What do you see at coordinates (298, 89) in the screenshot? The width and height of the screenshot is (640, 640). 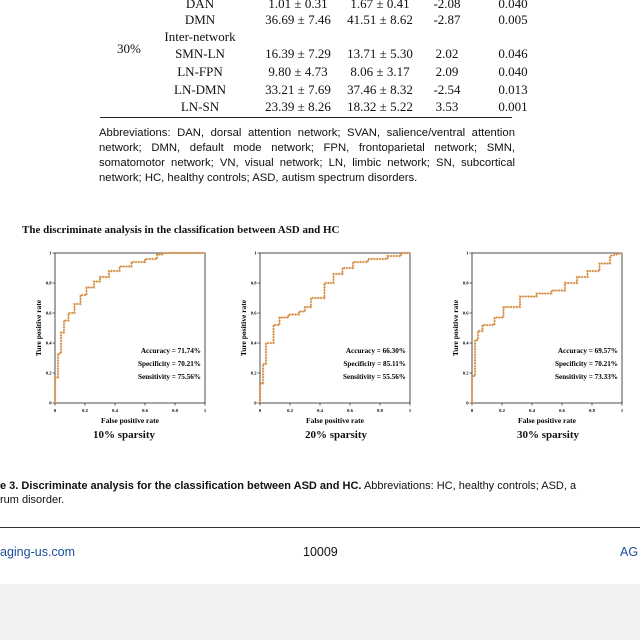 I see `table-cell-a: 33.21 ± 7.69` at bounding box center [298, 89].